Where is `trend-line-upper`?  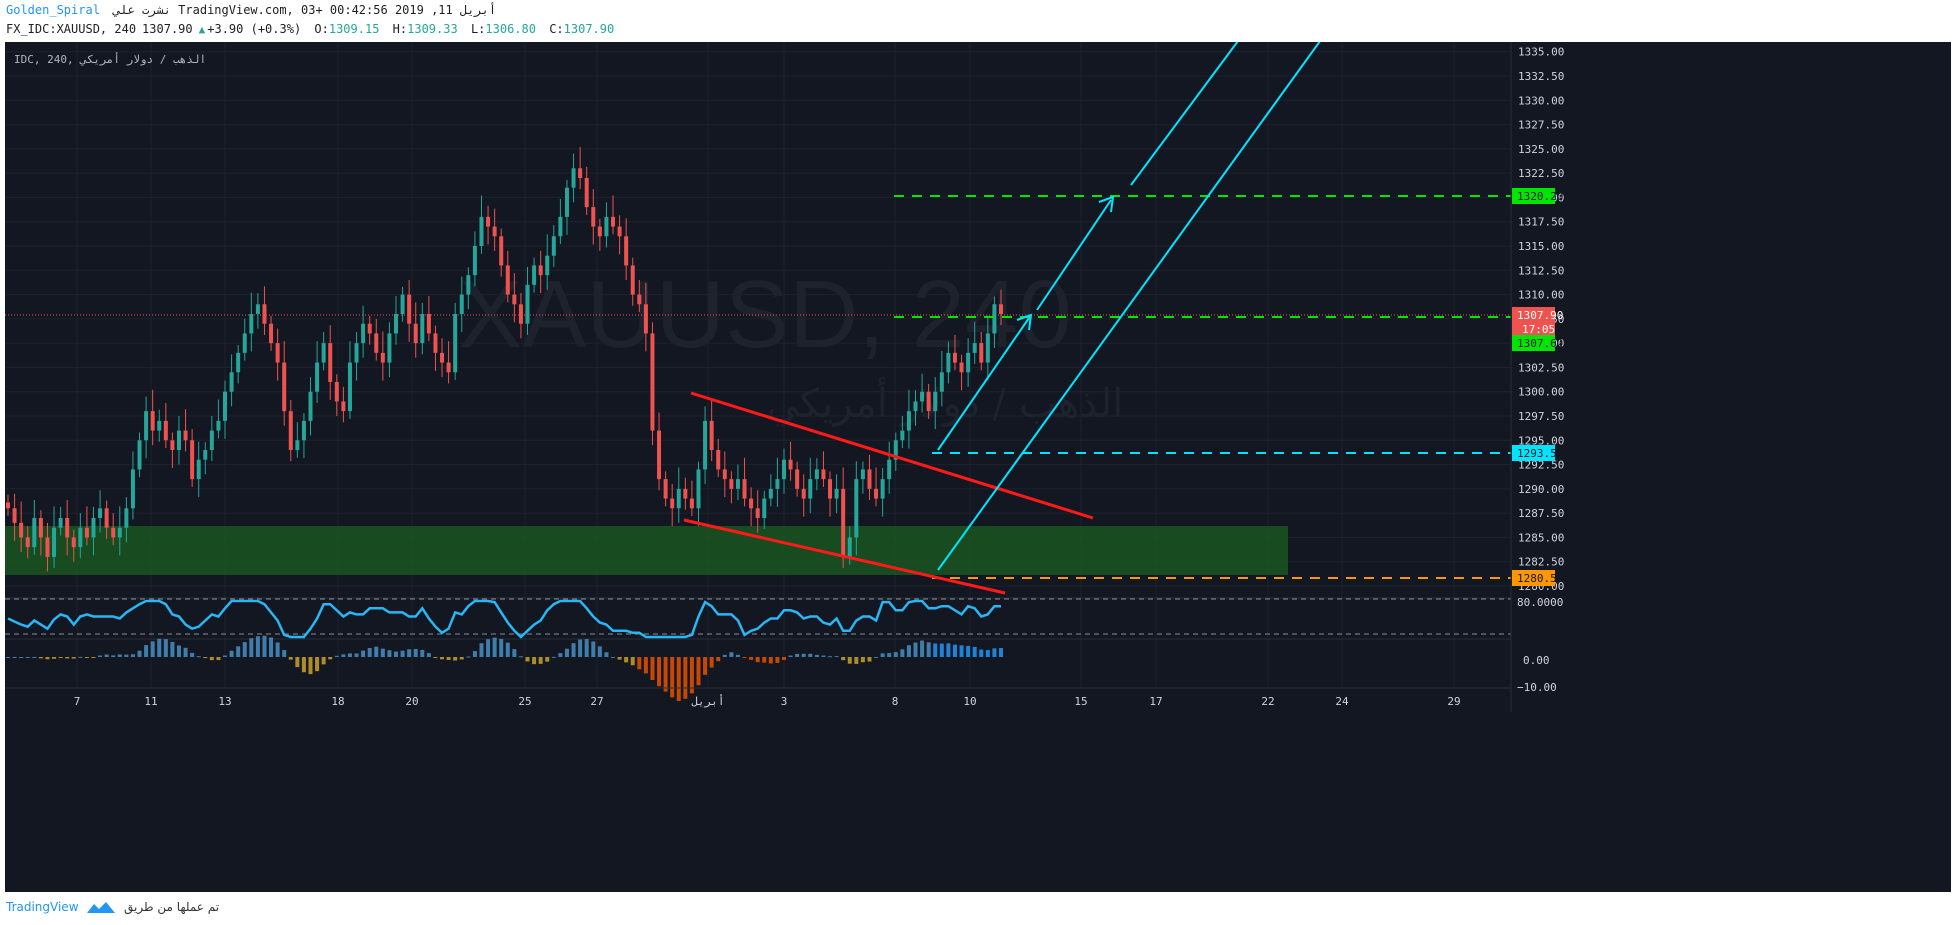
trend-line-upper is located at coordinates (1185, 114).